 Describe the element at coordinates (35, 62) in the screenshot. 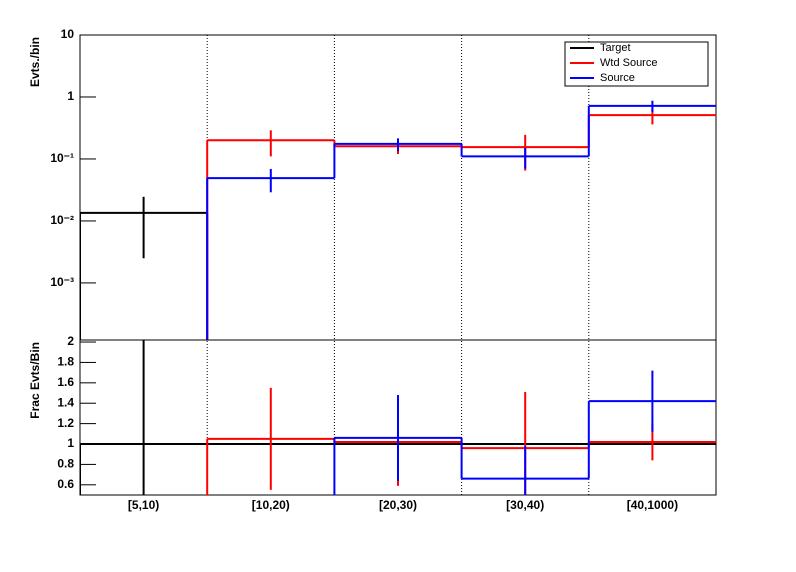

I see `y-axis-title: Evts./bin` at that location.